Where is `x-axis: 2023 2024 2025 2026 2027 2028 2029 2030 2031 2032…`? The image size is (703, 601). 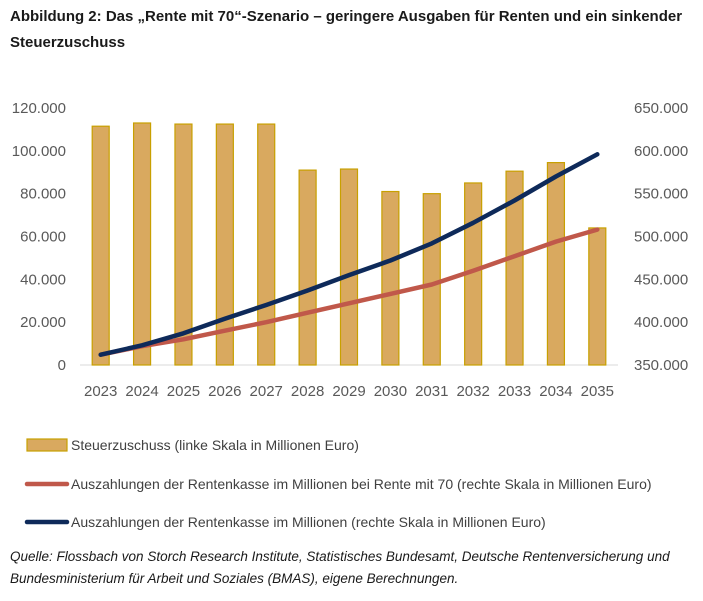
x-axis: 2023 2024 2025 2026 2027 2028 2029 2030 2031 2032… is located at coordinates (349, 391).